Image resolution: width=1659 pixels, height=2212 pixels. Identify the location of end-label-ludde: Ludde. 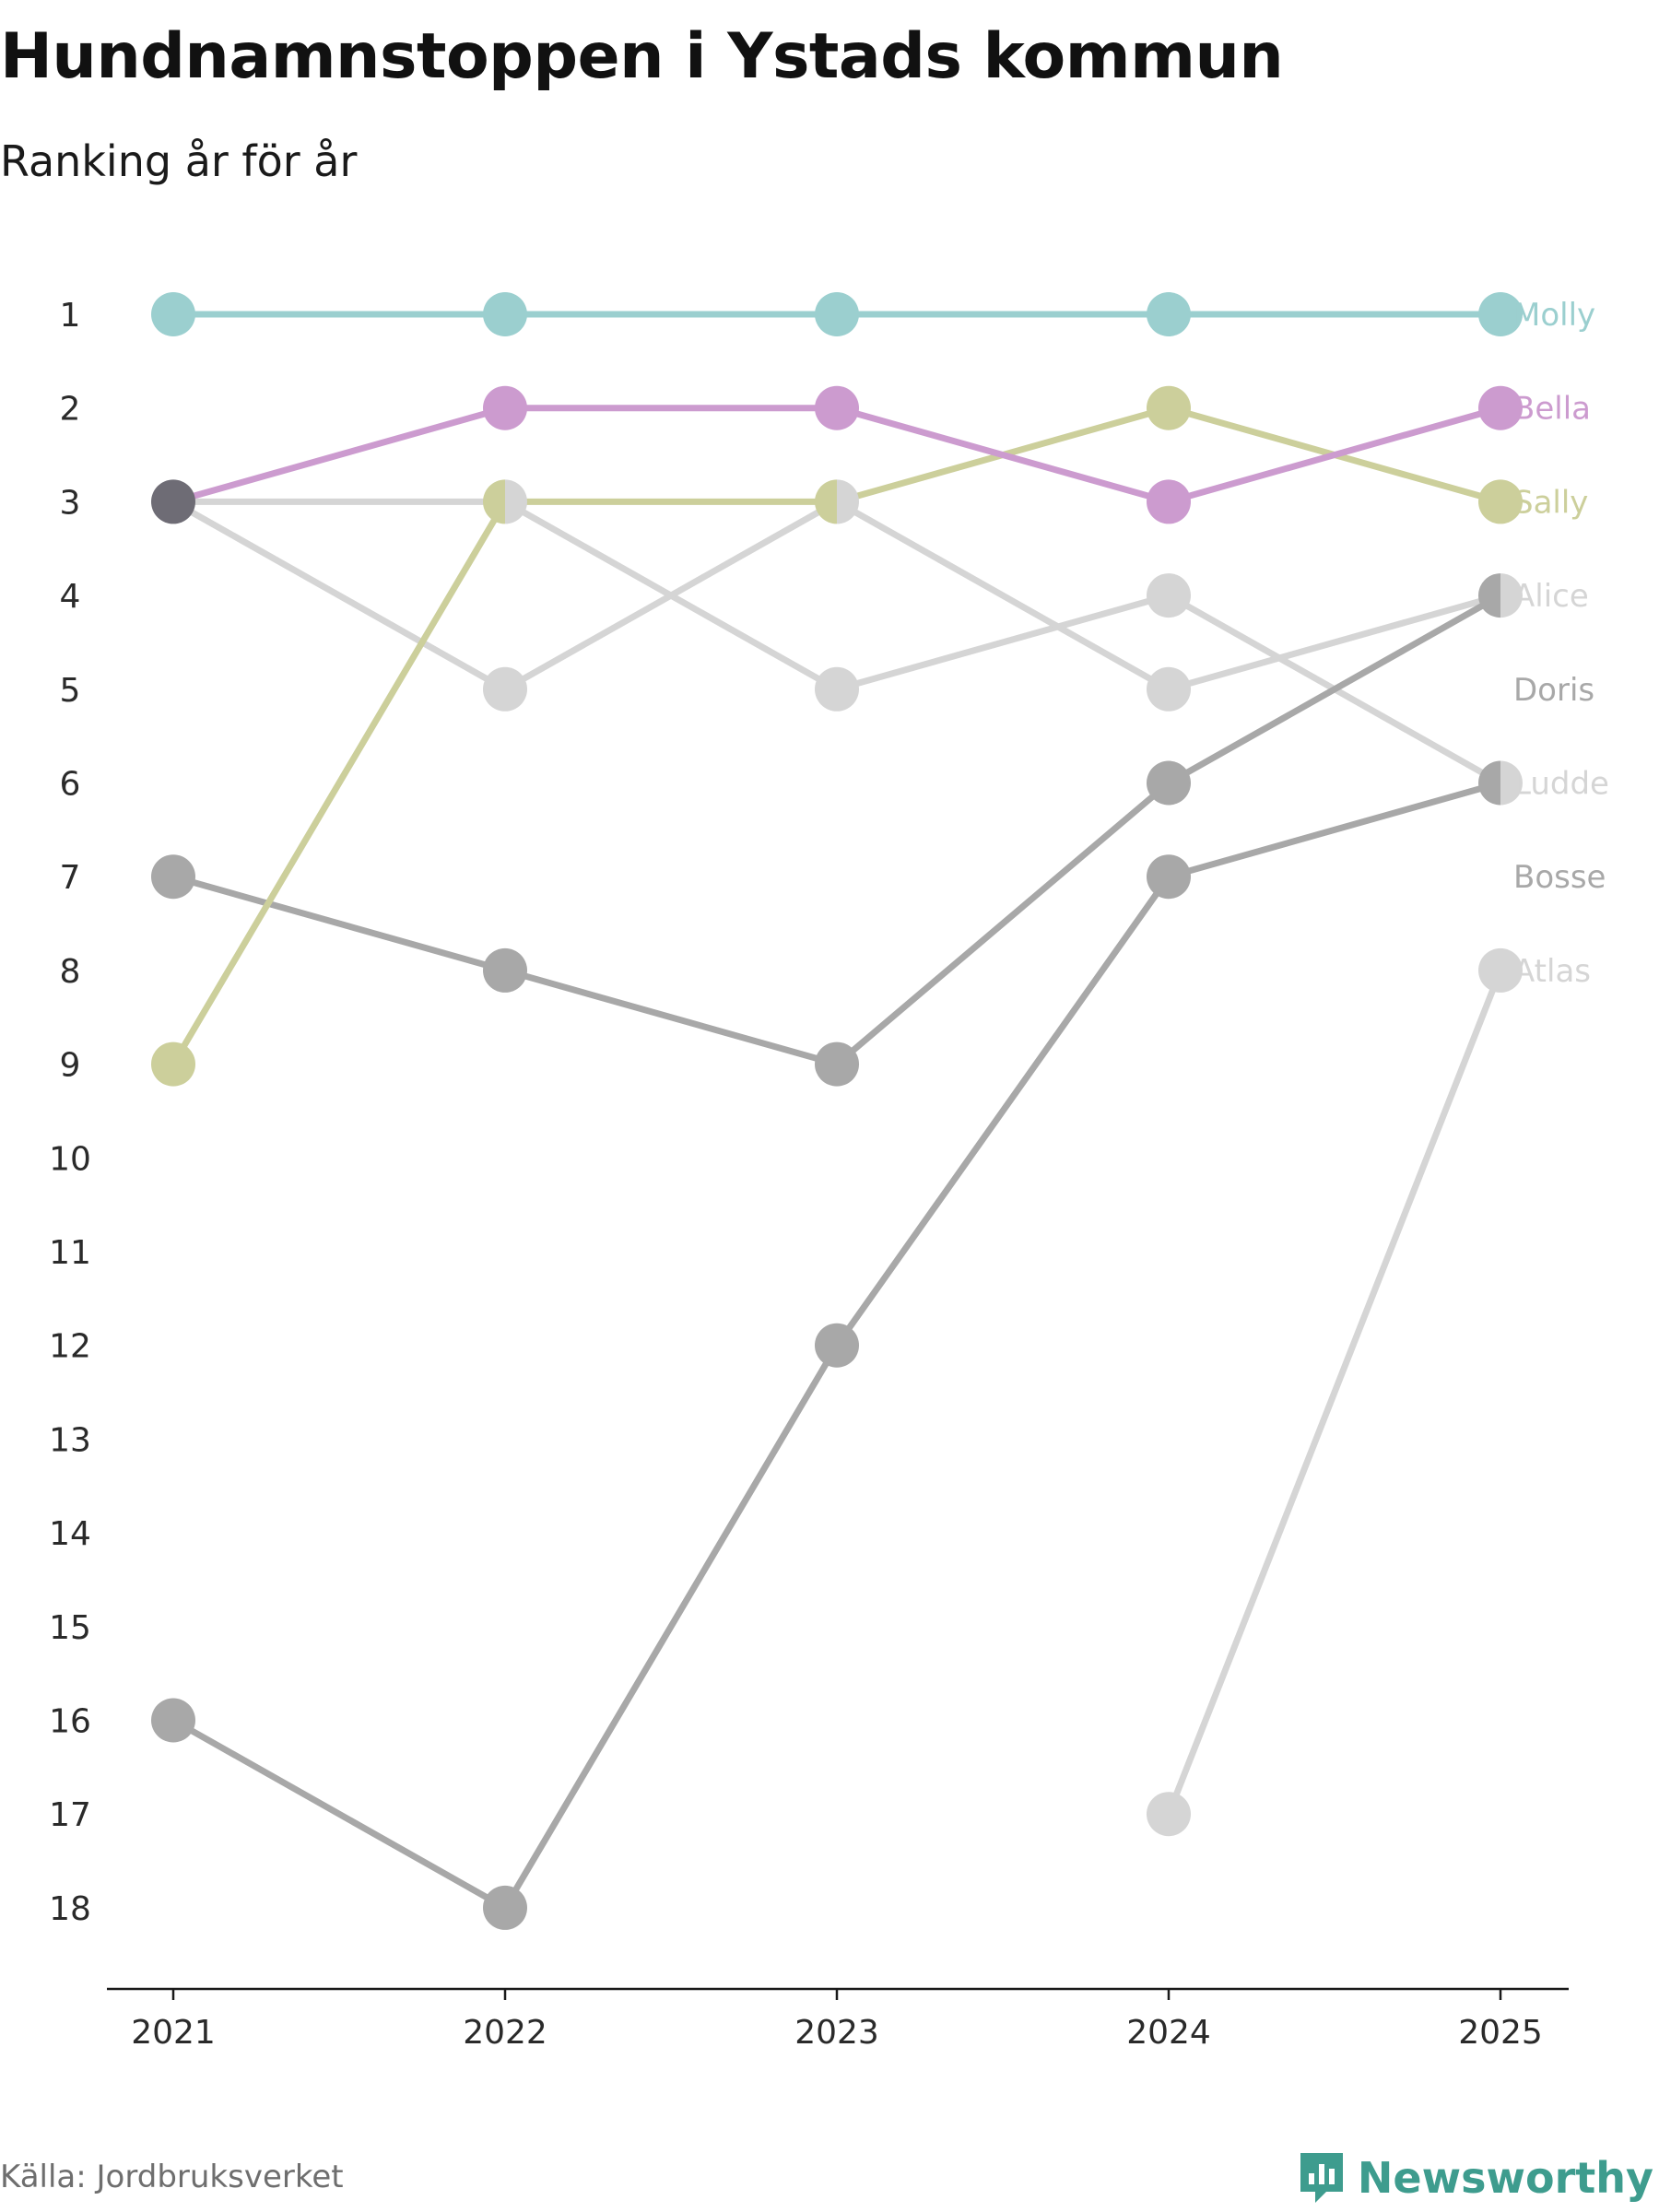
(1561, 784).